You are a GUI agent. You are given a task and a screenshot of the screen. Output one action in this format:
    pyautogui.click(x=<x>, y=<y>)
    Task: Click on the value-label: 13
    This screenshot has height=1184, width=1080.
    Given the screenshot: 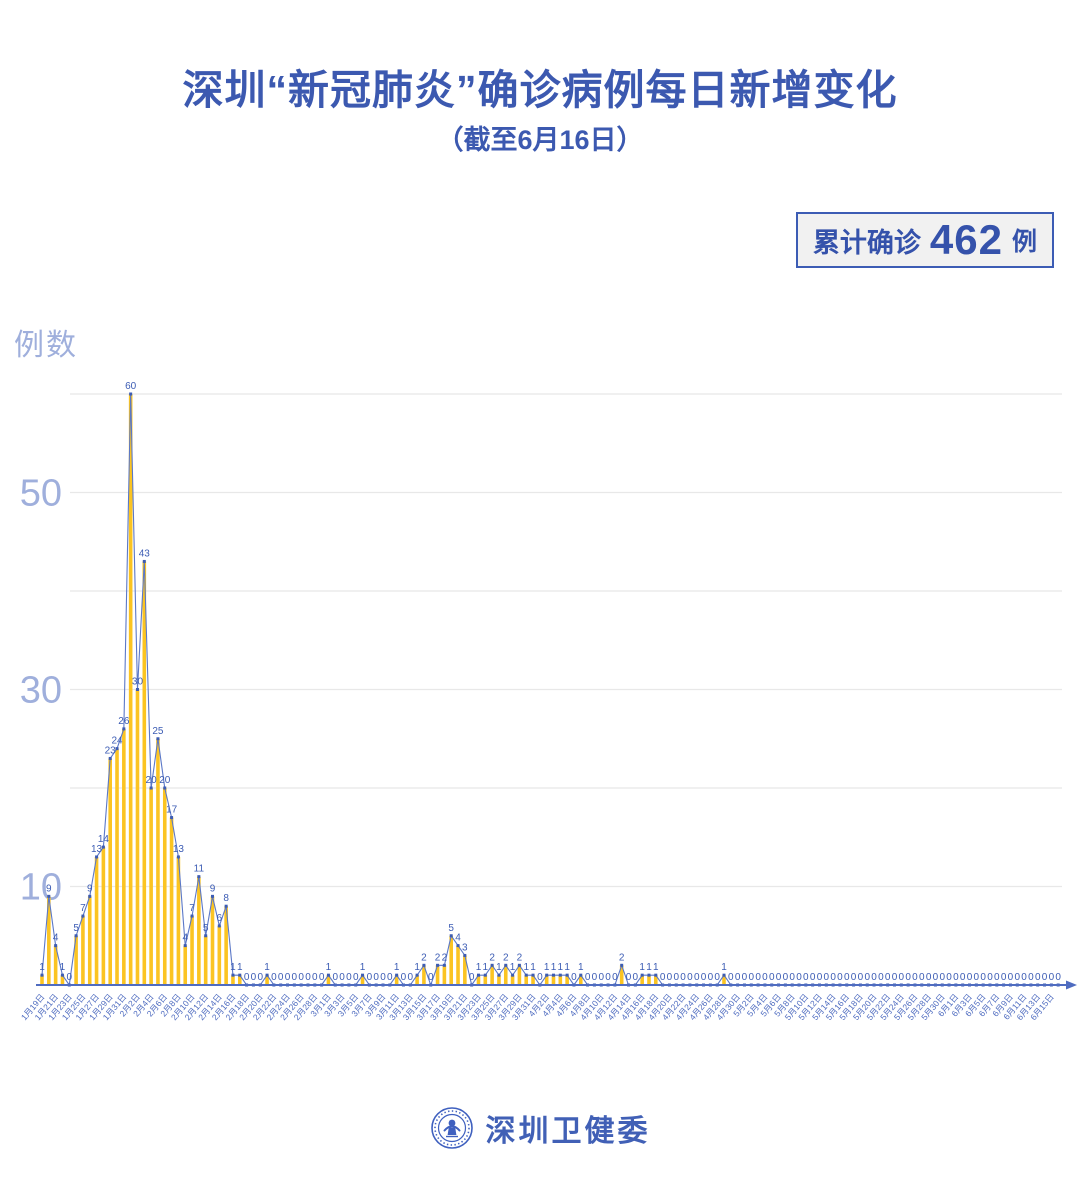 What is the action you would take?
    pyautogui.click(x=97, y=849)
    